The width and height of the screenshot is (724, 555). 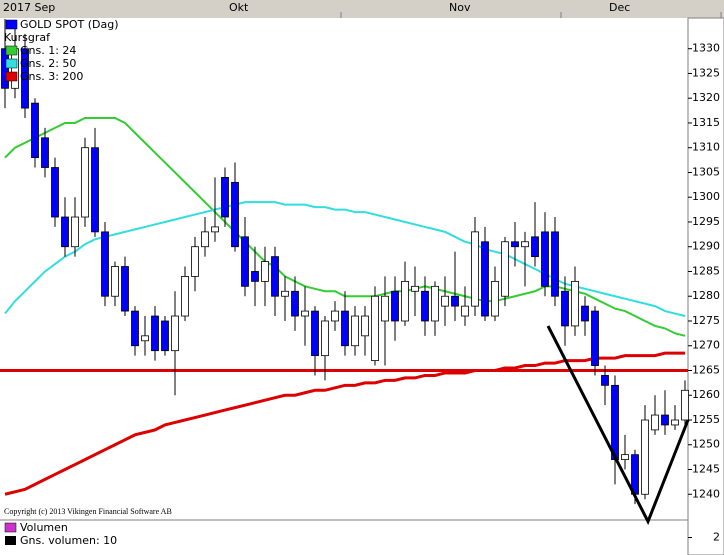 I want to click on y-tick-label: 1285, so click(x=706, y=270).